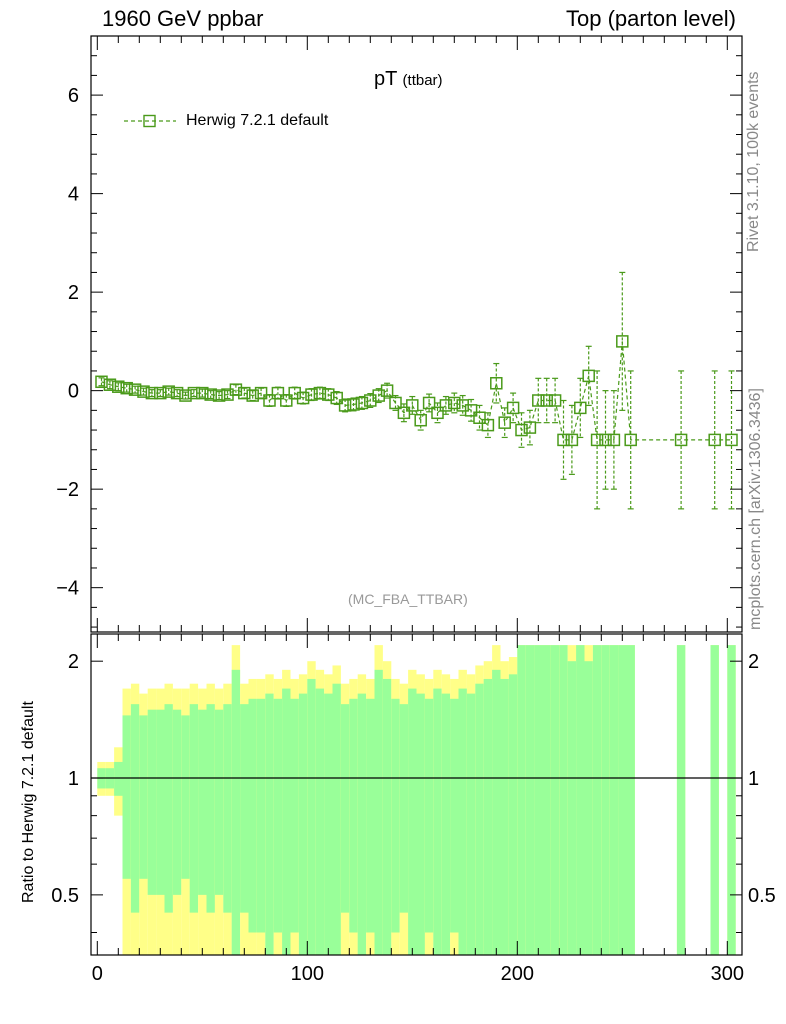 This screenshot has width=786, height=1024. I want to click on ratio-y-tick-label: 0.5, so click(65, 896).